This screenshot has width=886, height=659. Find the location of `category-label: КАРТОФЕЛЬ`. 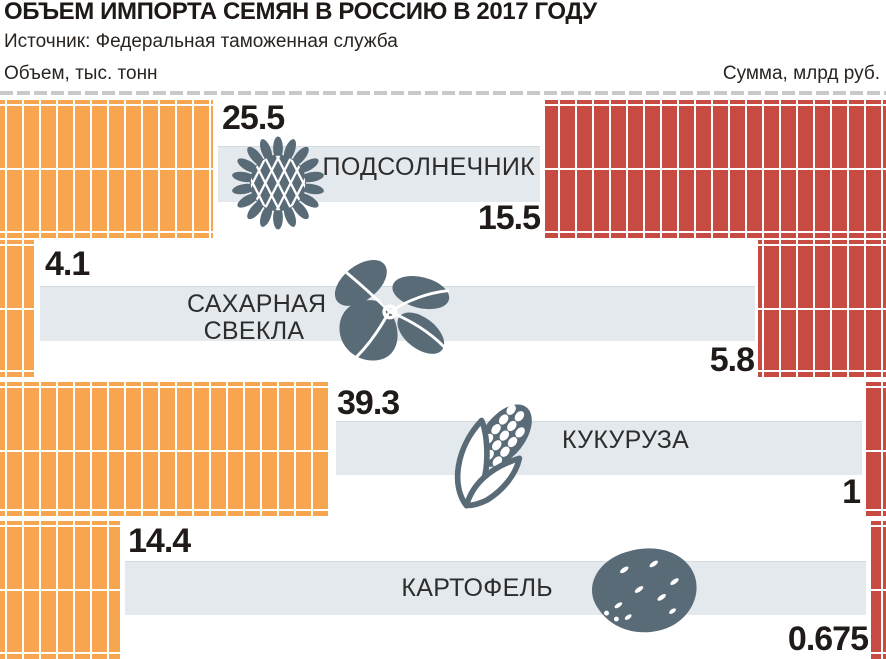

category-label: КАРТОФЕЛЬ is located at coordinates (477, 588).